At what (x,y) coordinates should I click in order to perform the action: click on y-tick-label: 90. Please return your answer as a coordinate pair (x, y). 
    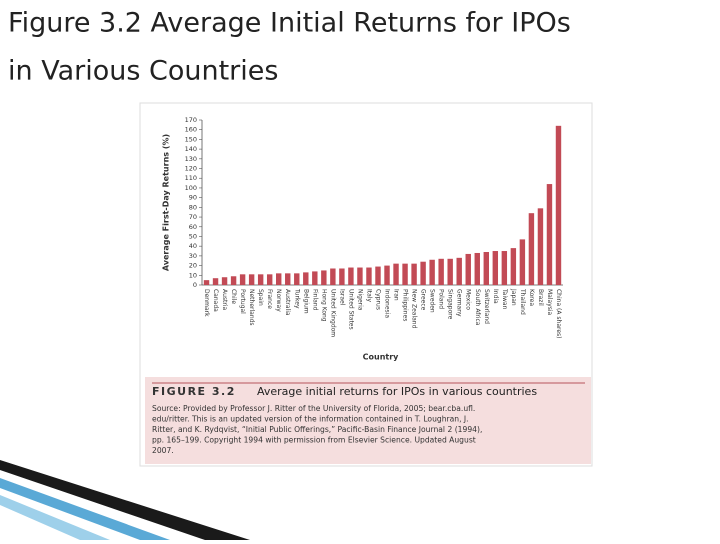
    Looking at the image, I should click on (193, 198).